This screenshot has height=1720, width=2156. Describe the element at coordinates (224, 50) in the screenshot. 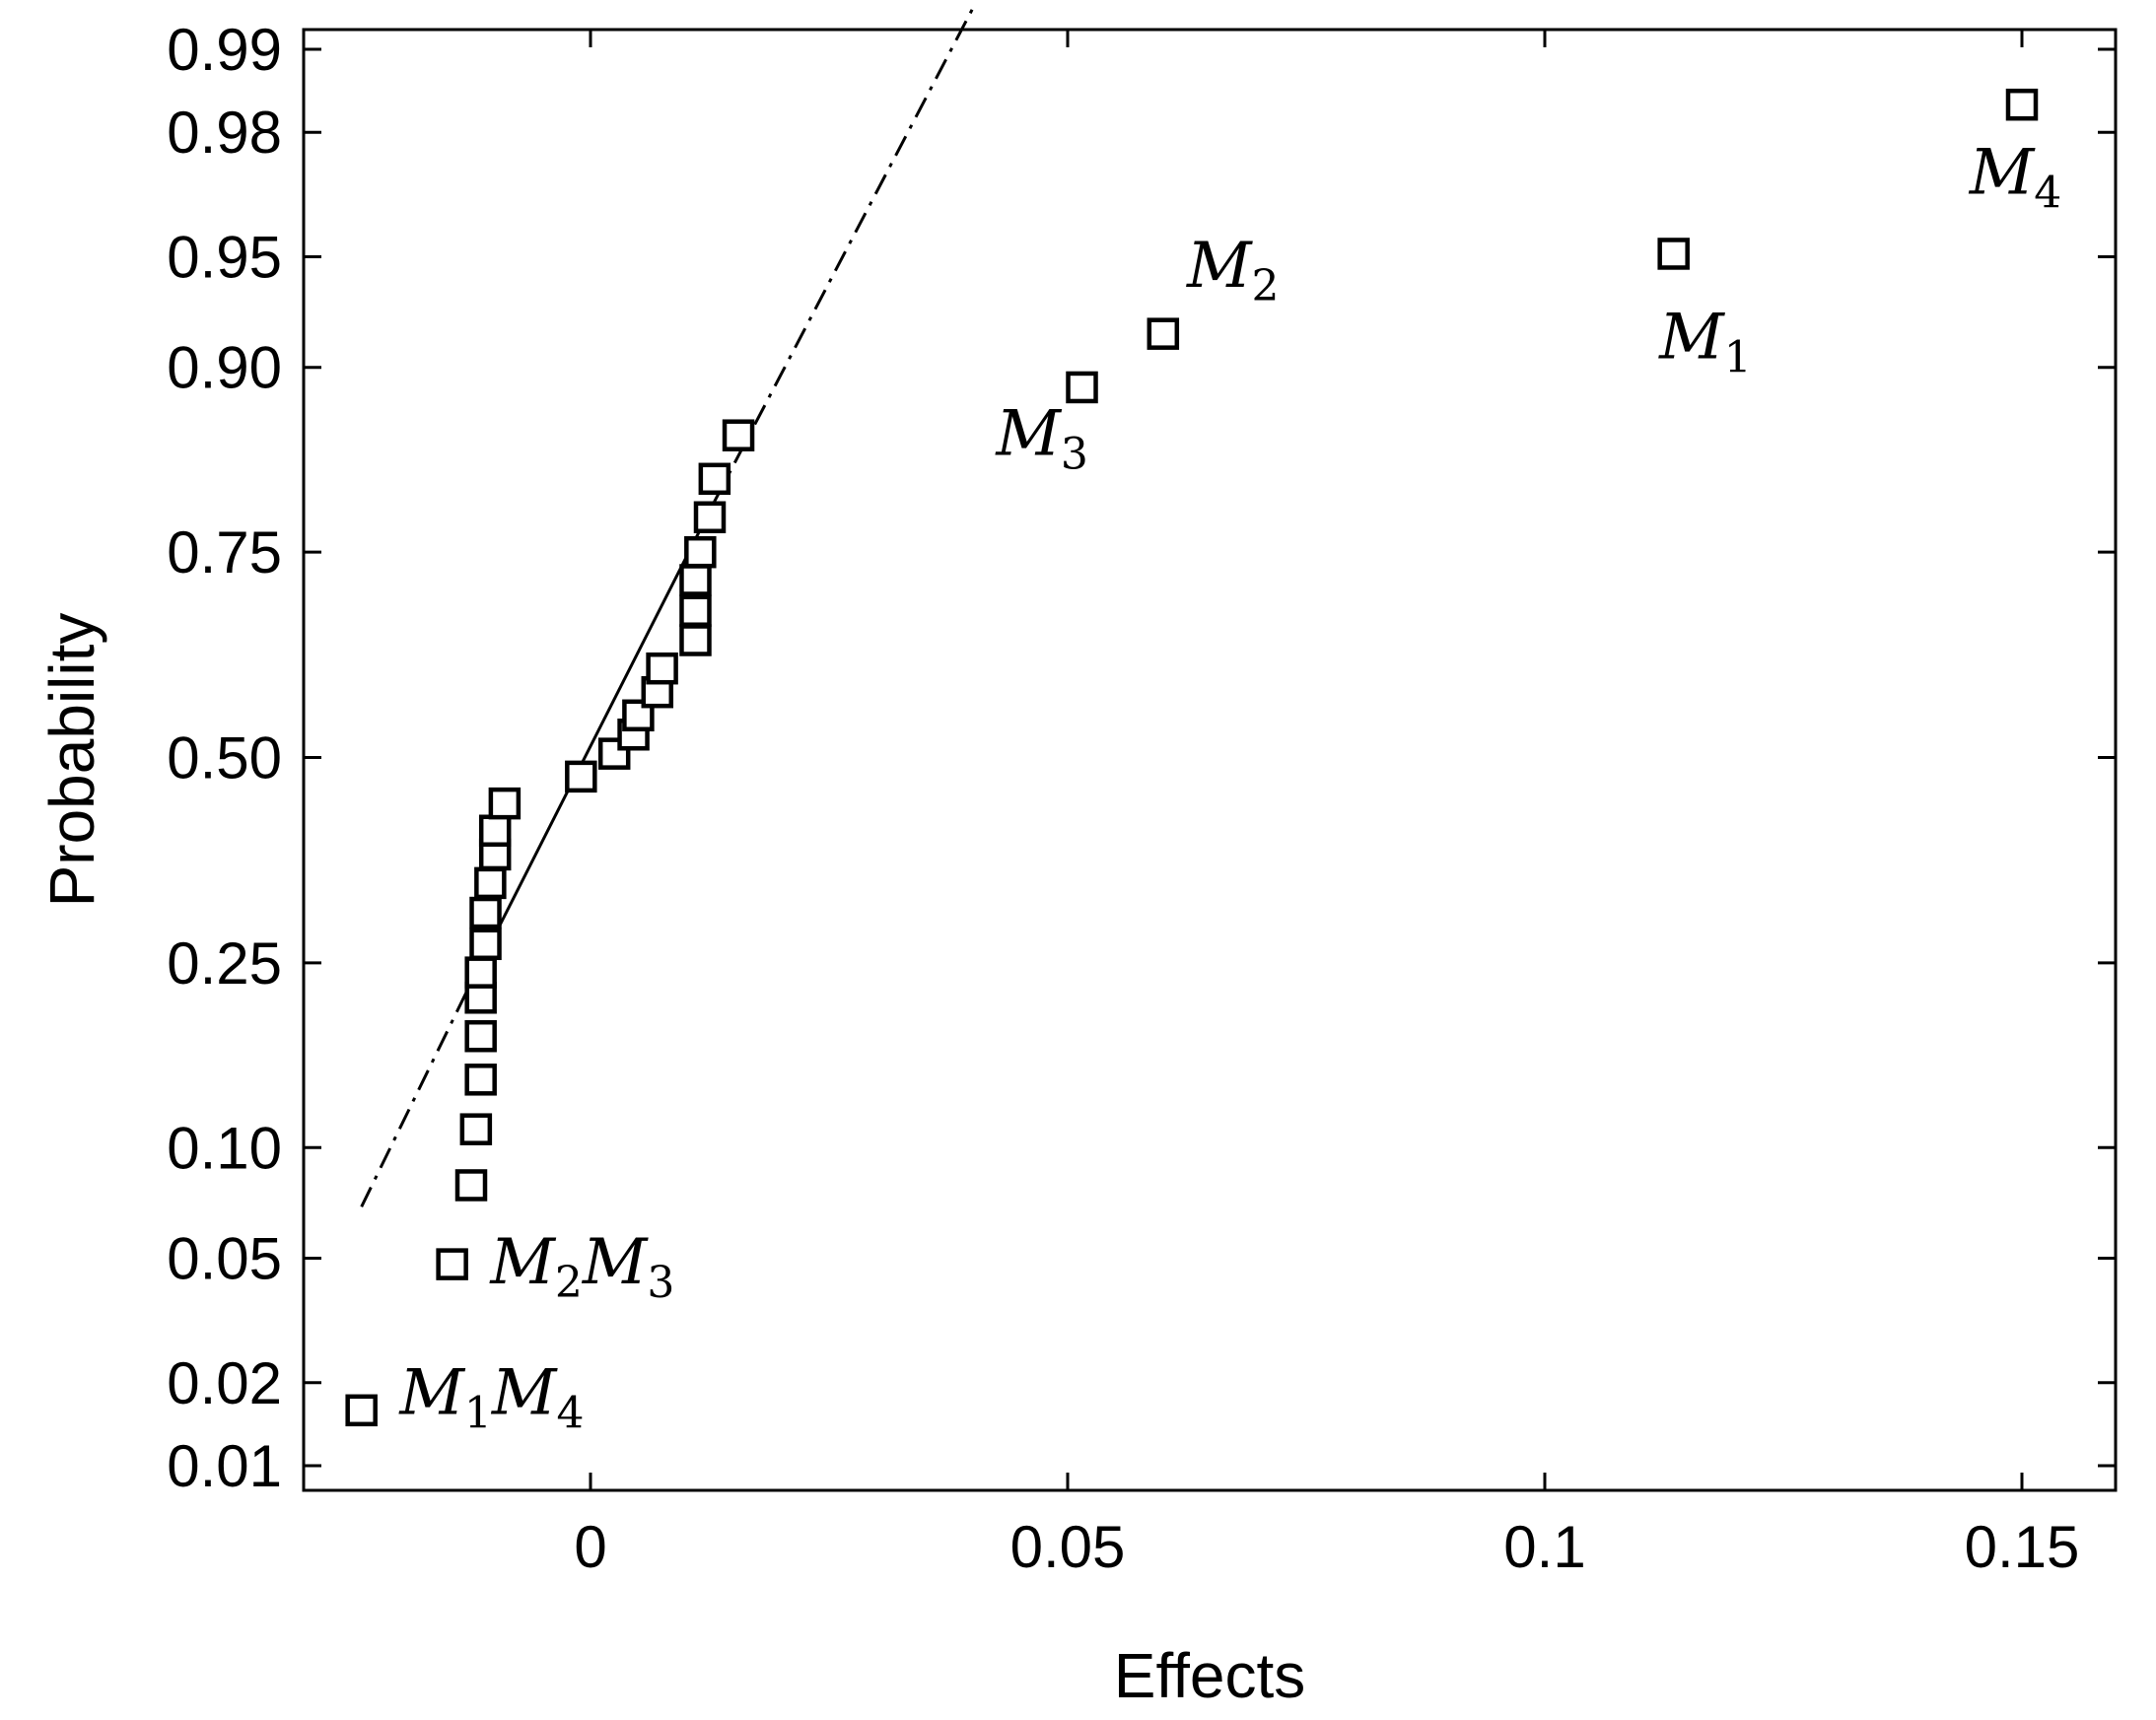

I see `y-tick-label: 0.99` at that location.